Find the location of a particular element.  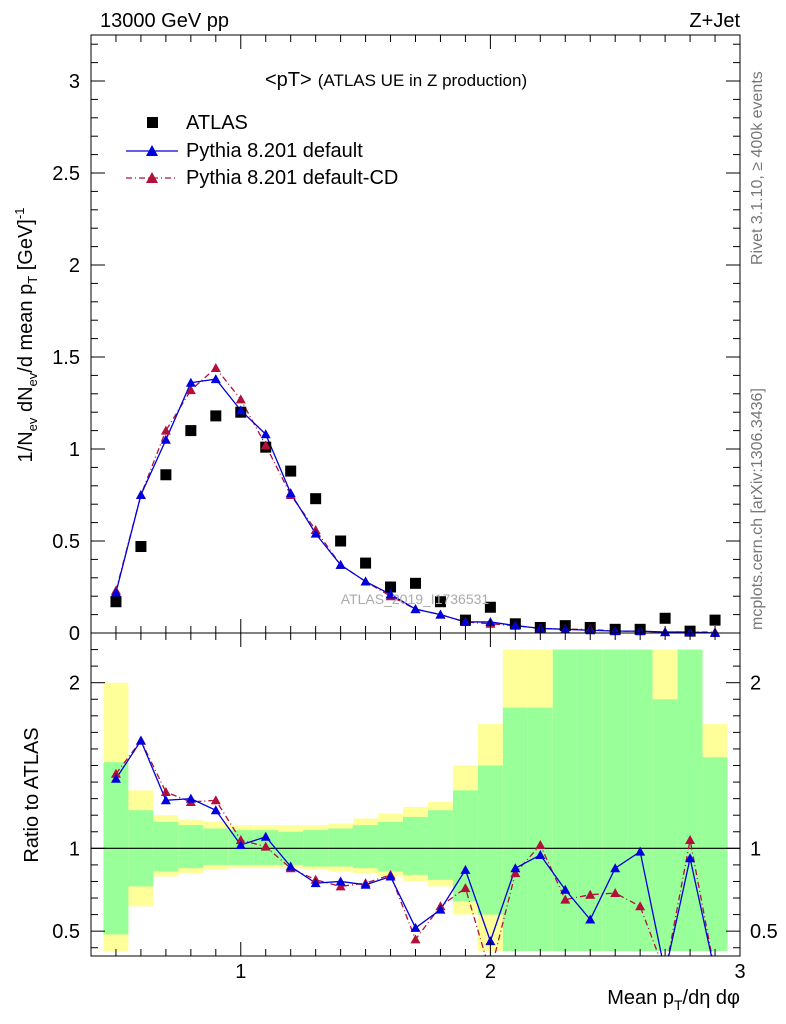

ratio-y-tick-label-left: 1 is located at coordinates (74, 849).